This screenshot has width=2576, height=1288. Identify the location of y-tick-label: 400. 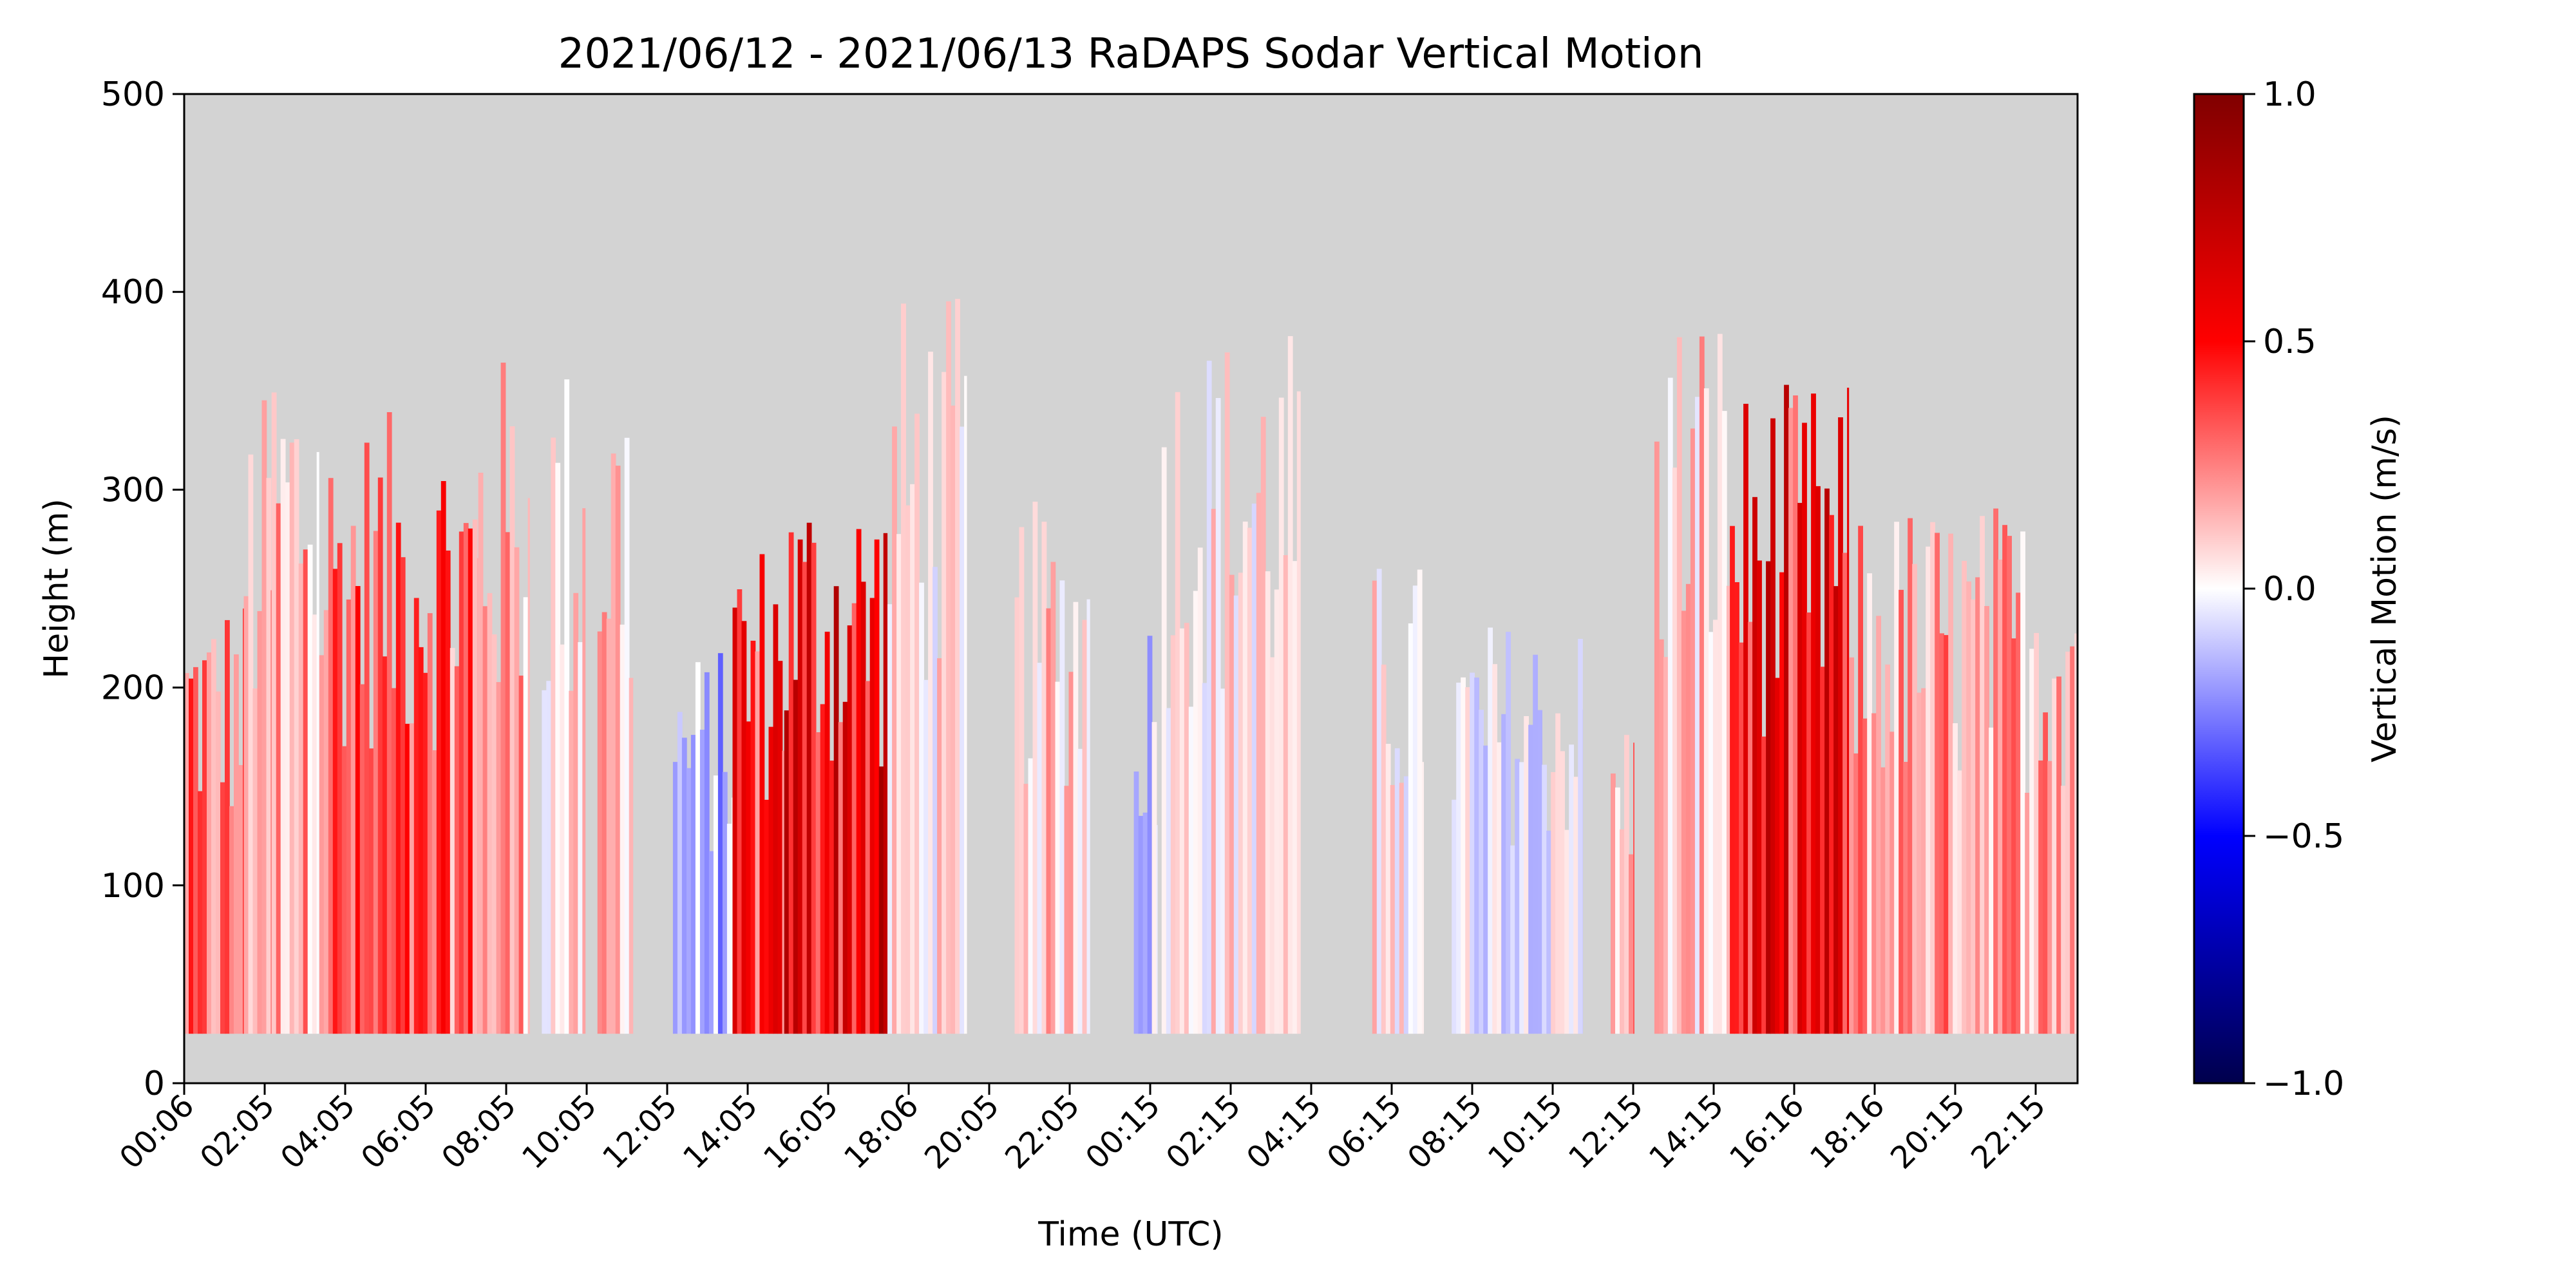
(133, 293).